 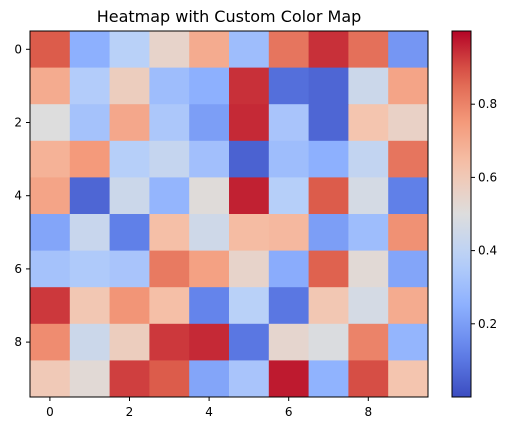 What do you see at coordinates (50, 412) in the screenshot?
I see `x-tick-label: 0` at bounding box center [50, 412].